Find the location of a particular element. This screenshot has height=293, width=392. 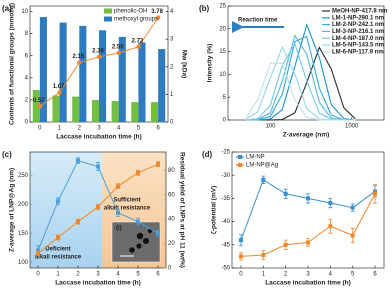

x-tick-label: 6 is located at coordinates (158, 129).